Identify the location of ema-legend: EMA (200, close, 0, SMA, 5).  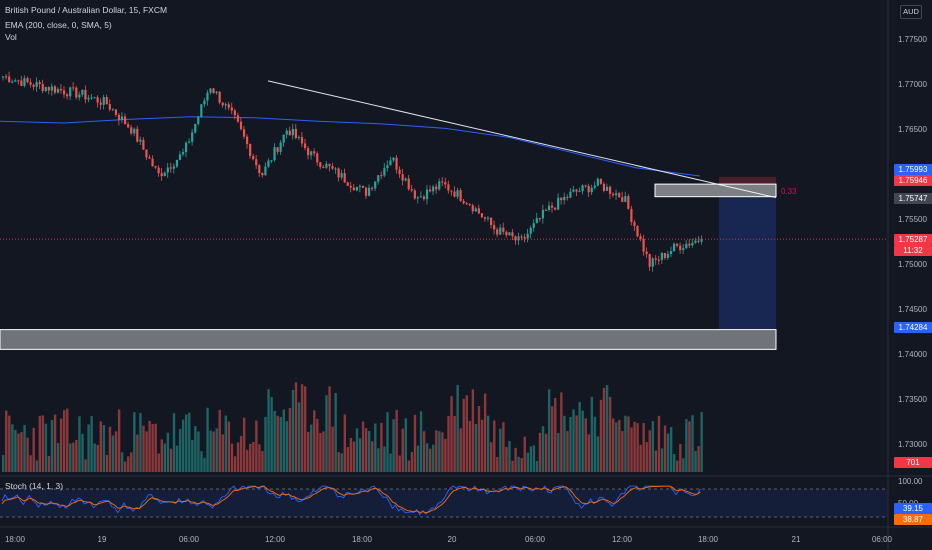
(58, 25).